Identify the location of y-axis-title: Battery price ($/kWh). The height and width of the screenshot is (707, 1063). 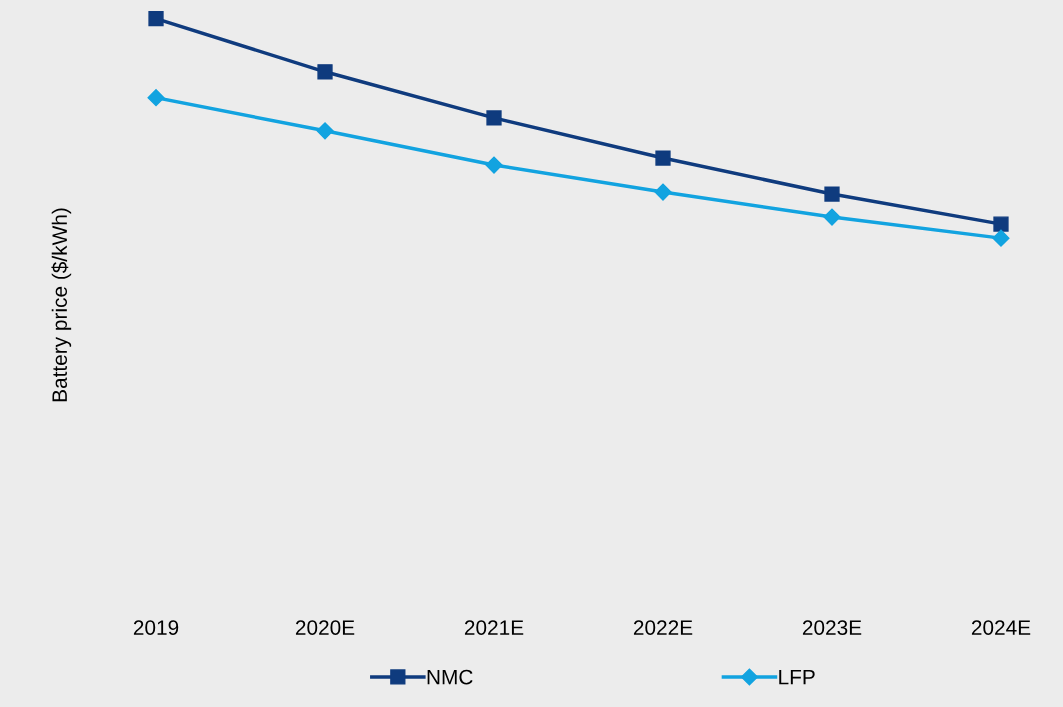
(61, 305).